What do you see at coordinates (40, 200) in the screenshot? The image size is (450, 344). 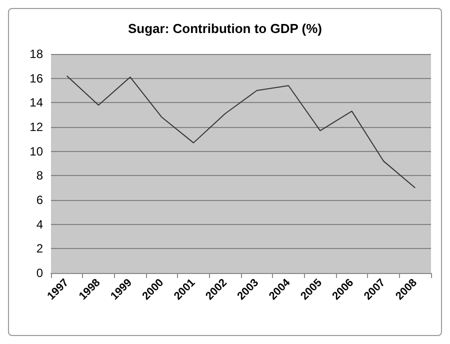 I see `y-tick-label: 6` at bounding box center [40, 200].